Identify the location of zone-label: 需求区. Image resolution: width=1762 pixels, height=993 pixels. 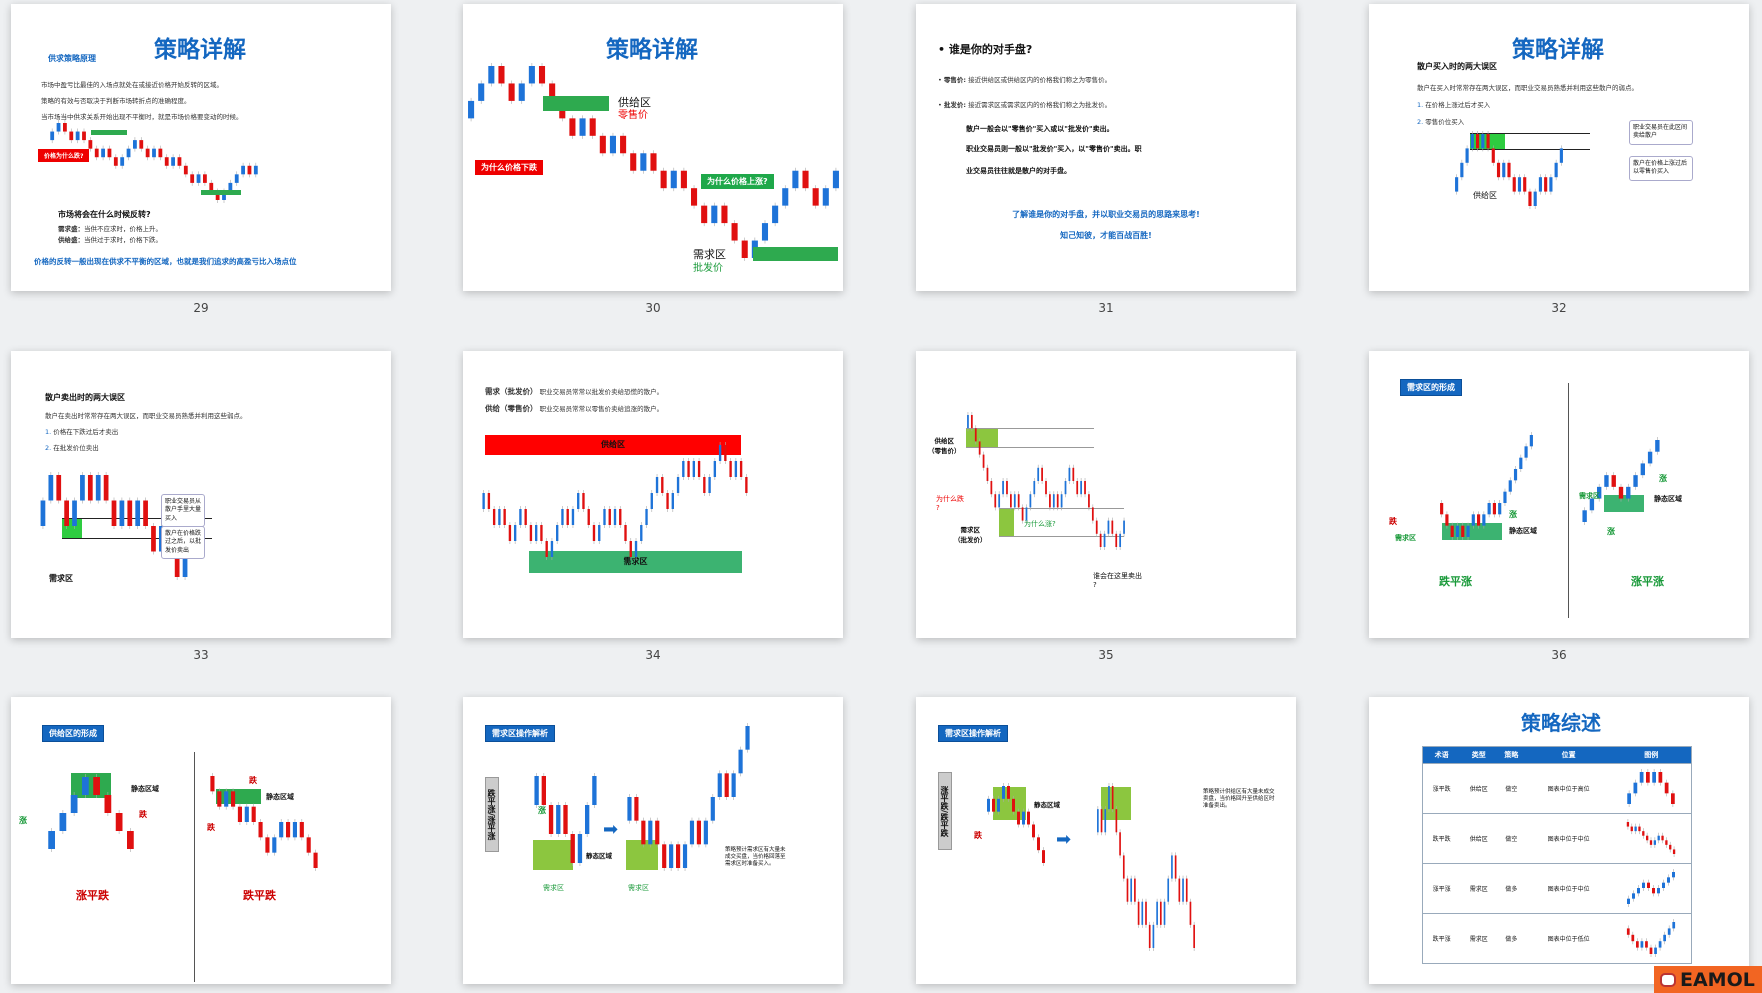
(1405, 538).